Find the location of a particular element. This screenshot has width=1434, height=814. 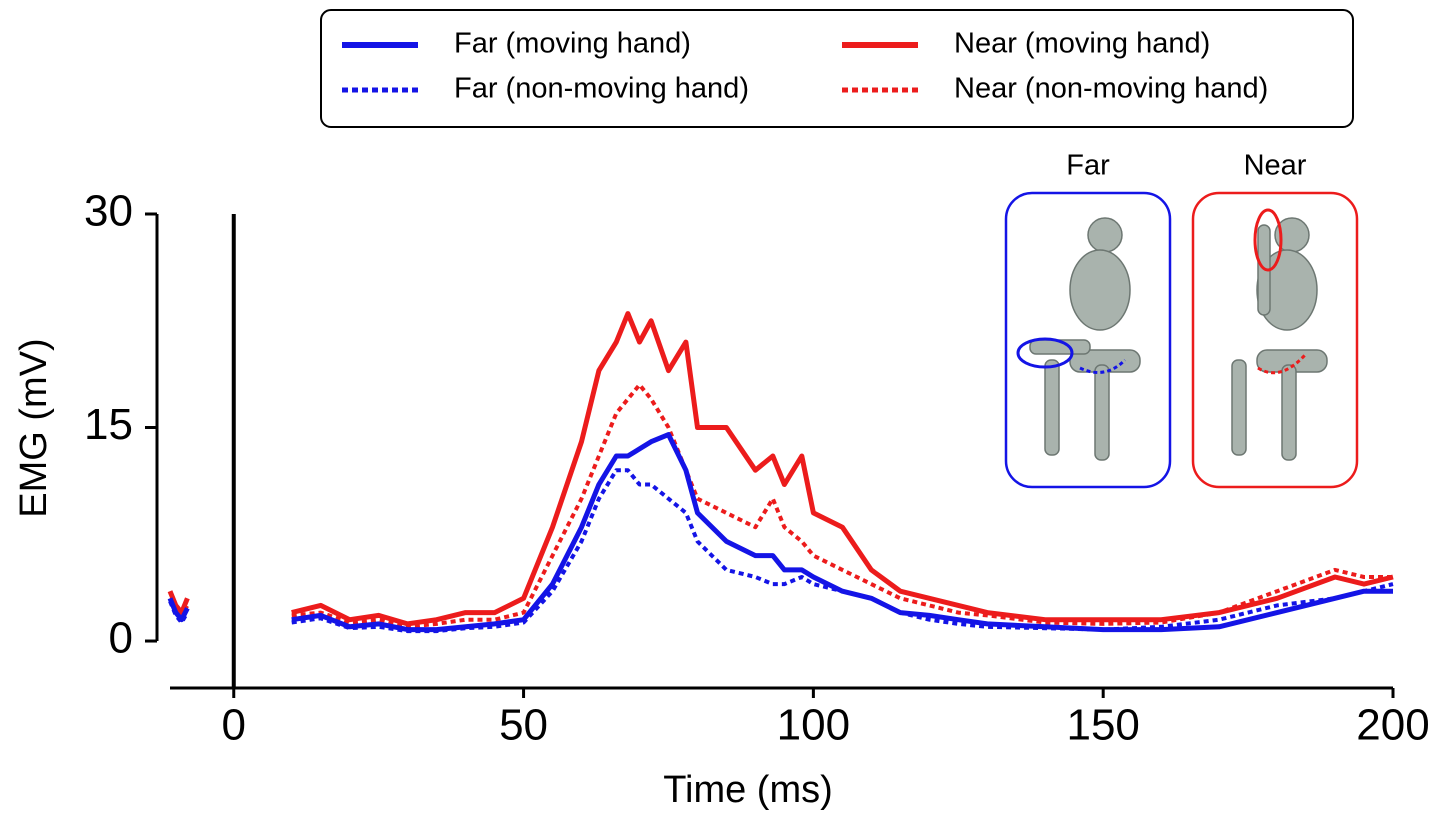

x-tick-label: 50 is located at coordinates (523, 725).